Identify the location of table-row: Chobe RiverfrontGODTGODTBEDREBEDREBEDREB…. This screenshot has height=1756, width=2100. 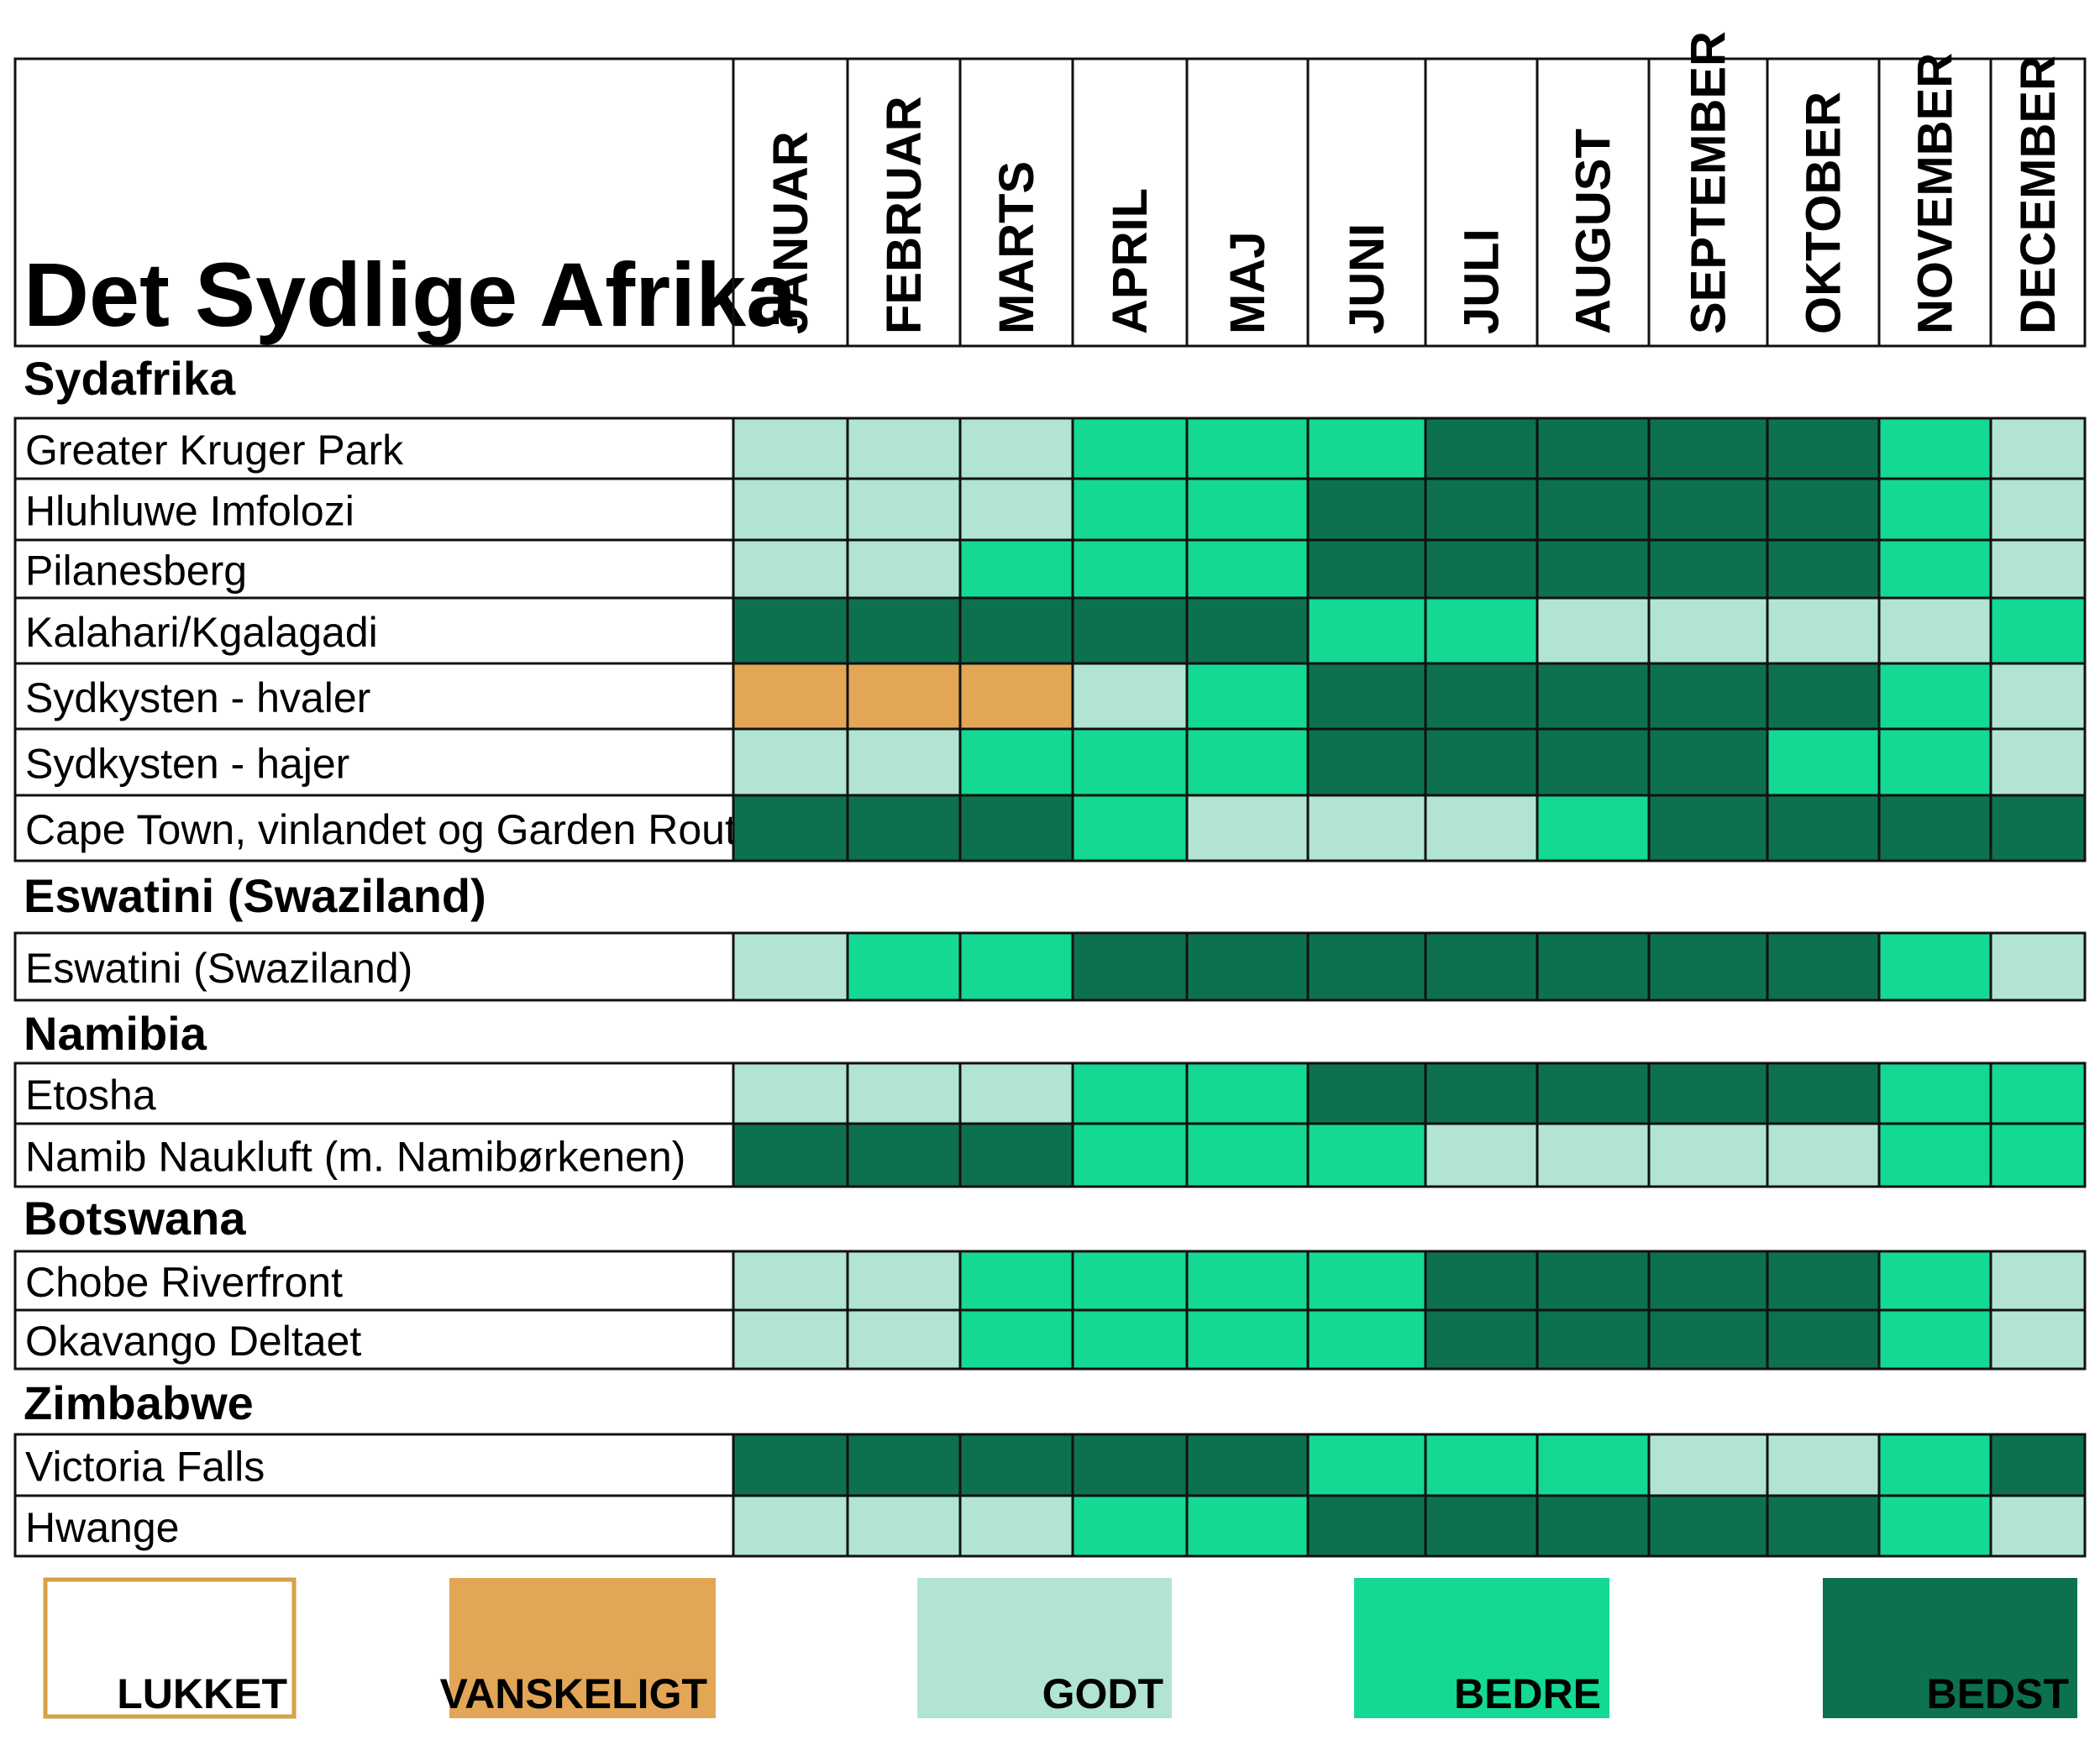
(1050, 1281).